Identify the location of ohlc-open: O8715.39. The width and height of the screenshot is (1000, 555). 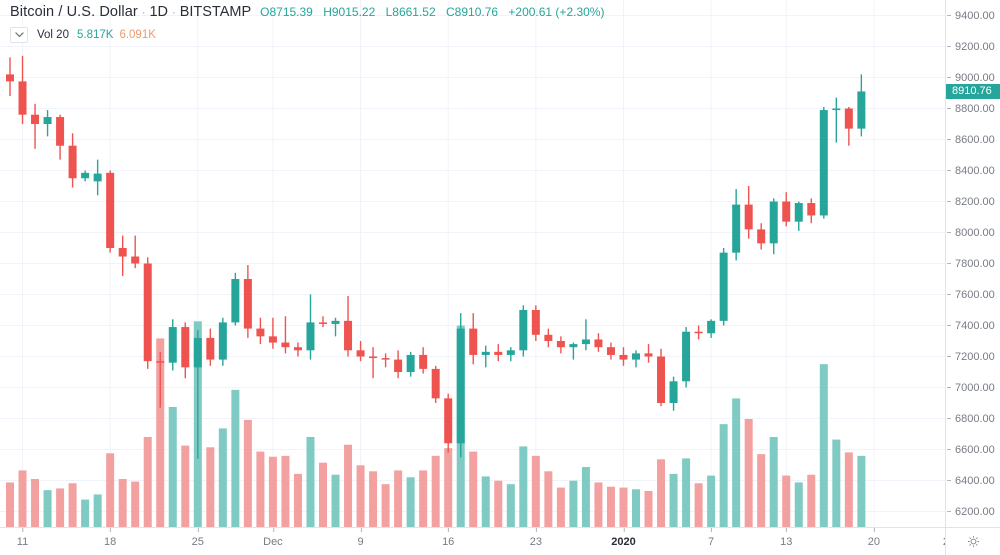
(286, 12).